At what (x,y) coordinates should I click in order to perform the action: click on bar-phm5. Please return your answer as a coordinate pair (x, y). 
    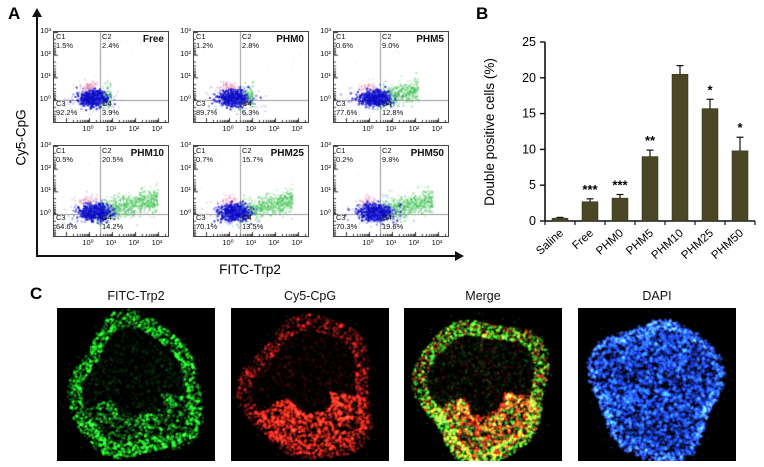
    Looking at the image, I should click on (650, 189).